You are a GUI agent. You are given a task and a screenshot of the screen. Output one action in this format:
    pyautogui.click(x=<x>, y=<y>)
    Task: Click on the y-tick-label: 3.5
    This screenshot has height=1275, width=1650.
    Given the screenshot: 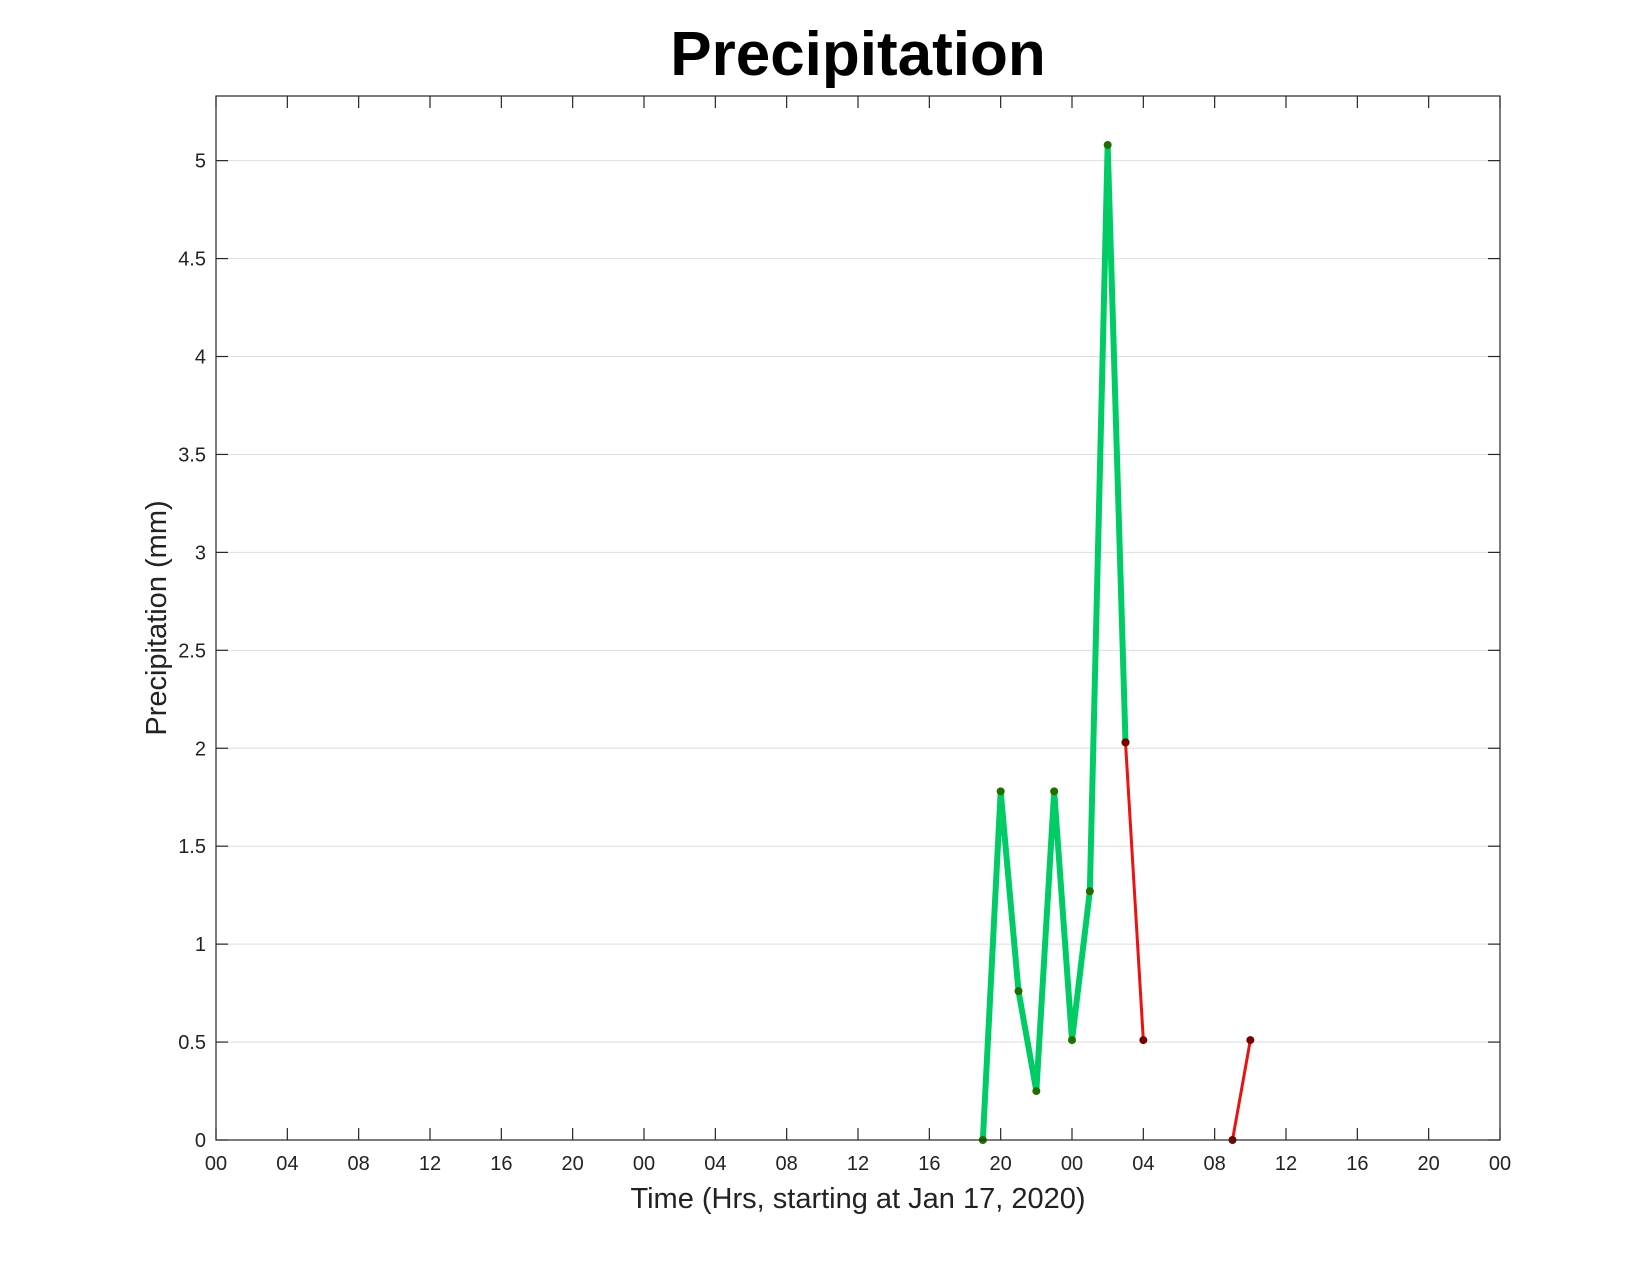 What is the action you would take?
    pyautogui.click(x=192, y=455)
    